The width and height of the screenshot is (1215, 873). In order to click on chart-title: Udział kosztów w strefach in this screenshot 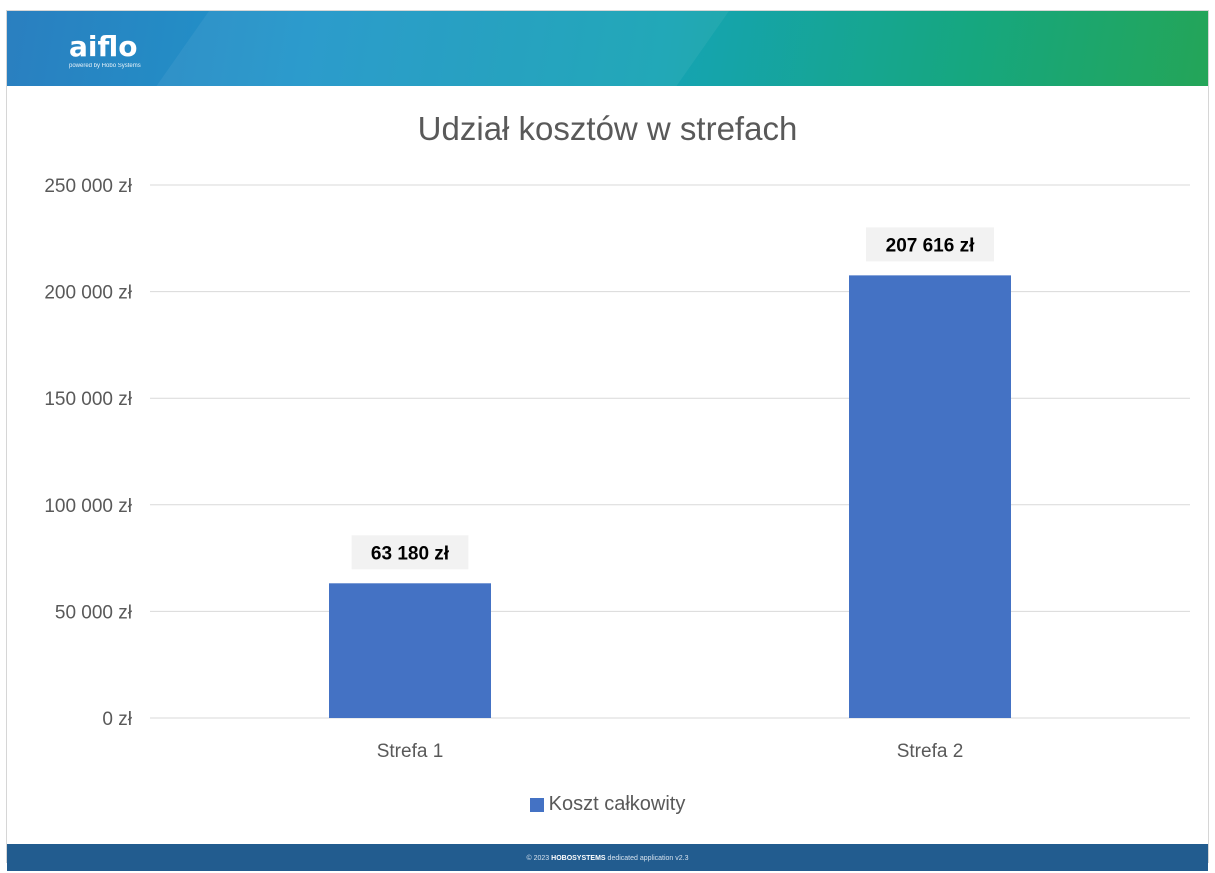, I will do `click(607, 128)`.